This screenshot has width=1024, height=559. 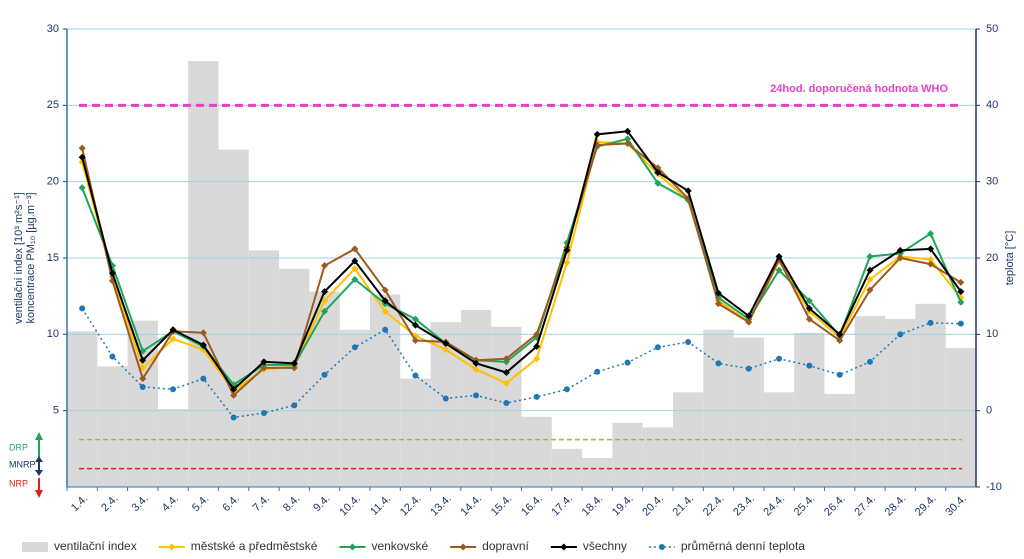 I want to click on y-tick-label: 20, so click(x=53, y=182).